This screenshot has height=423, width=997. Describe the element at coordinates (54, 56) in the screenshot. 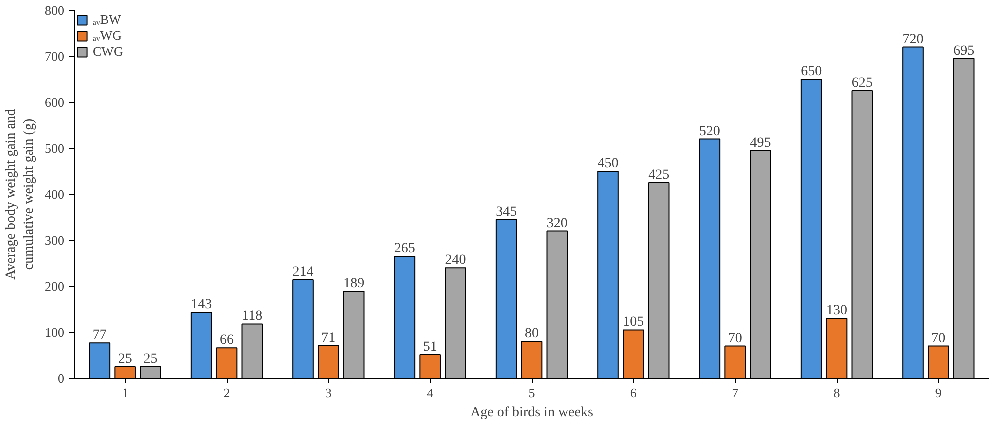

I see `y-tick-label: 700` at that location.